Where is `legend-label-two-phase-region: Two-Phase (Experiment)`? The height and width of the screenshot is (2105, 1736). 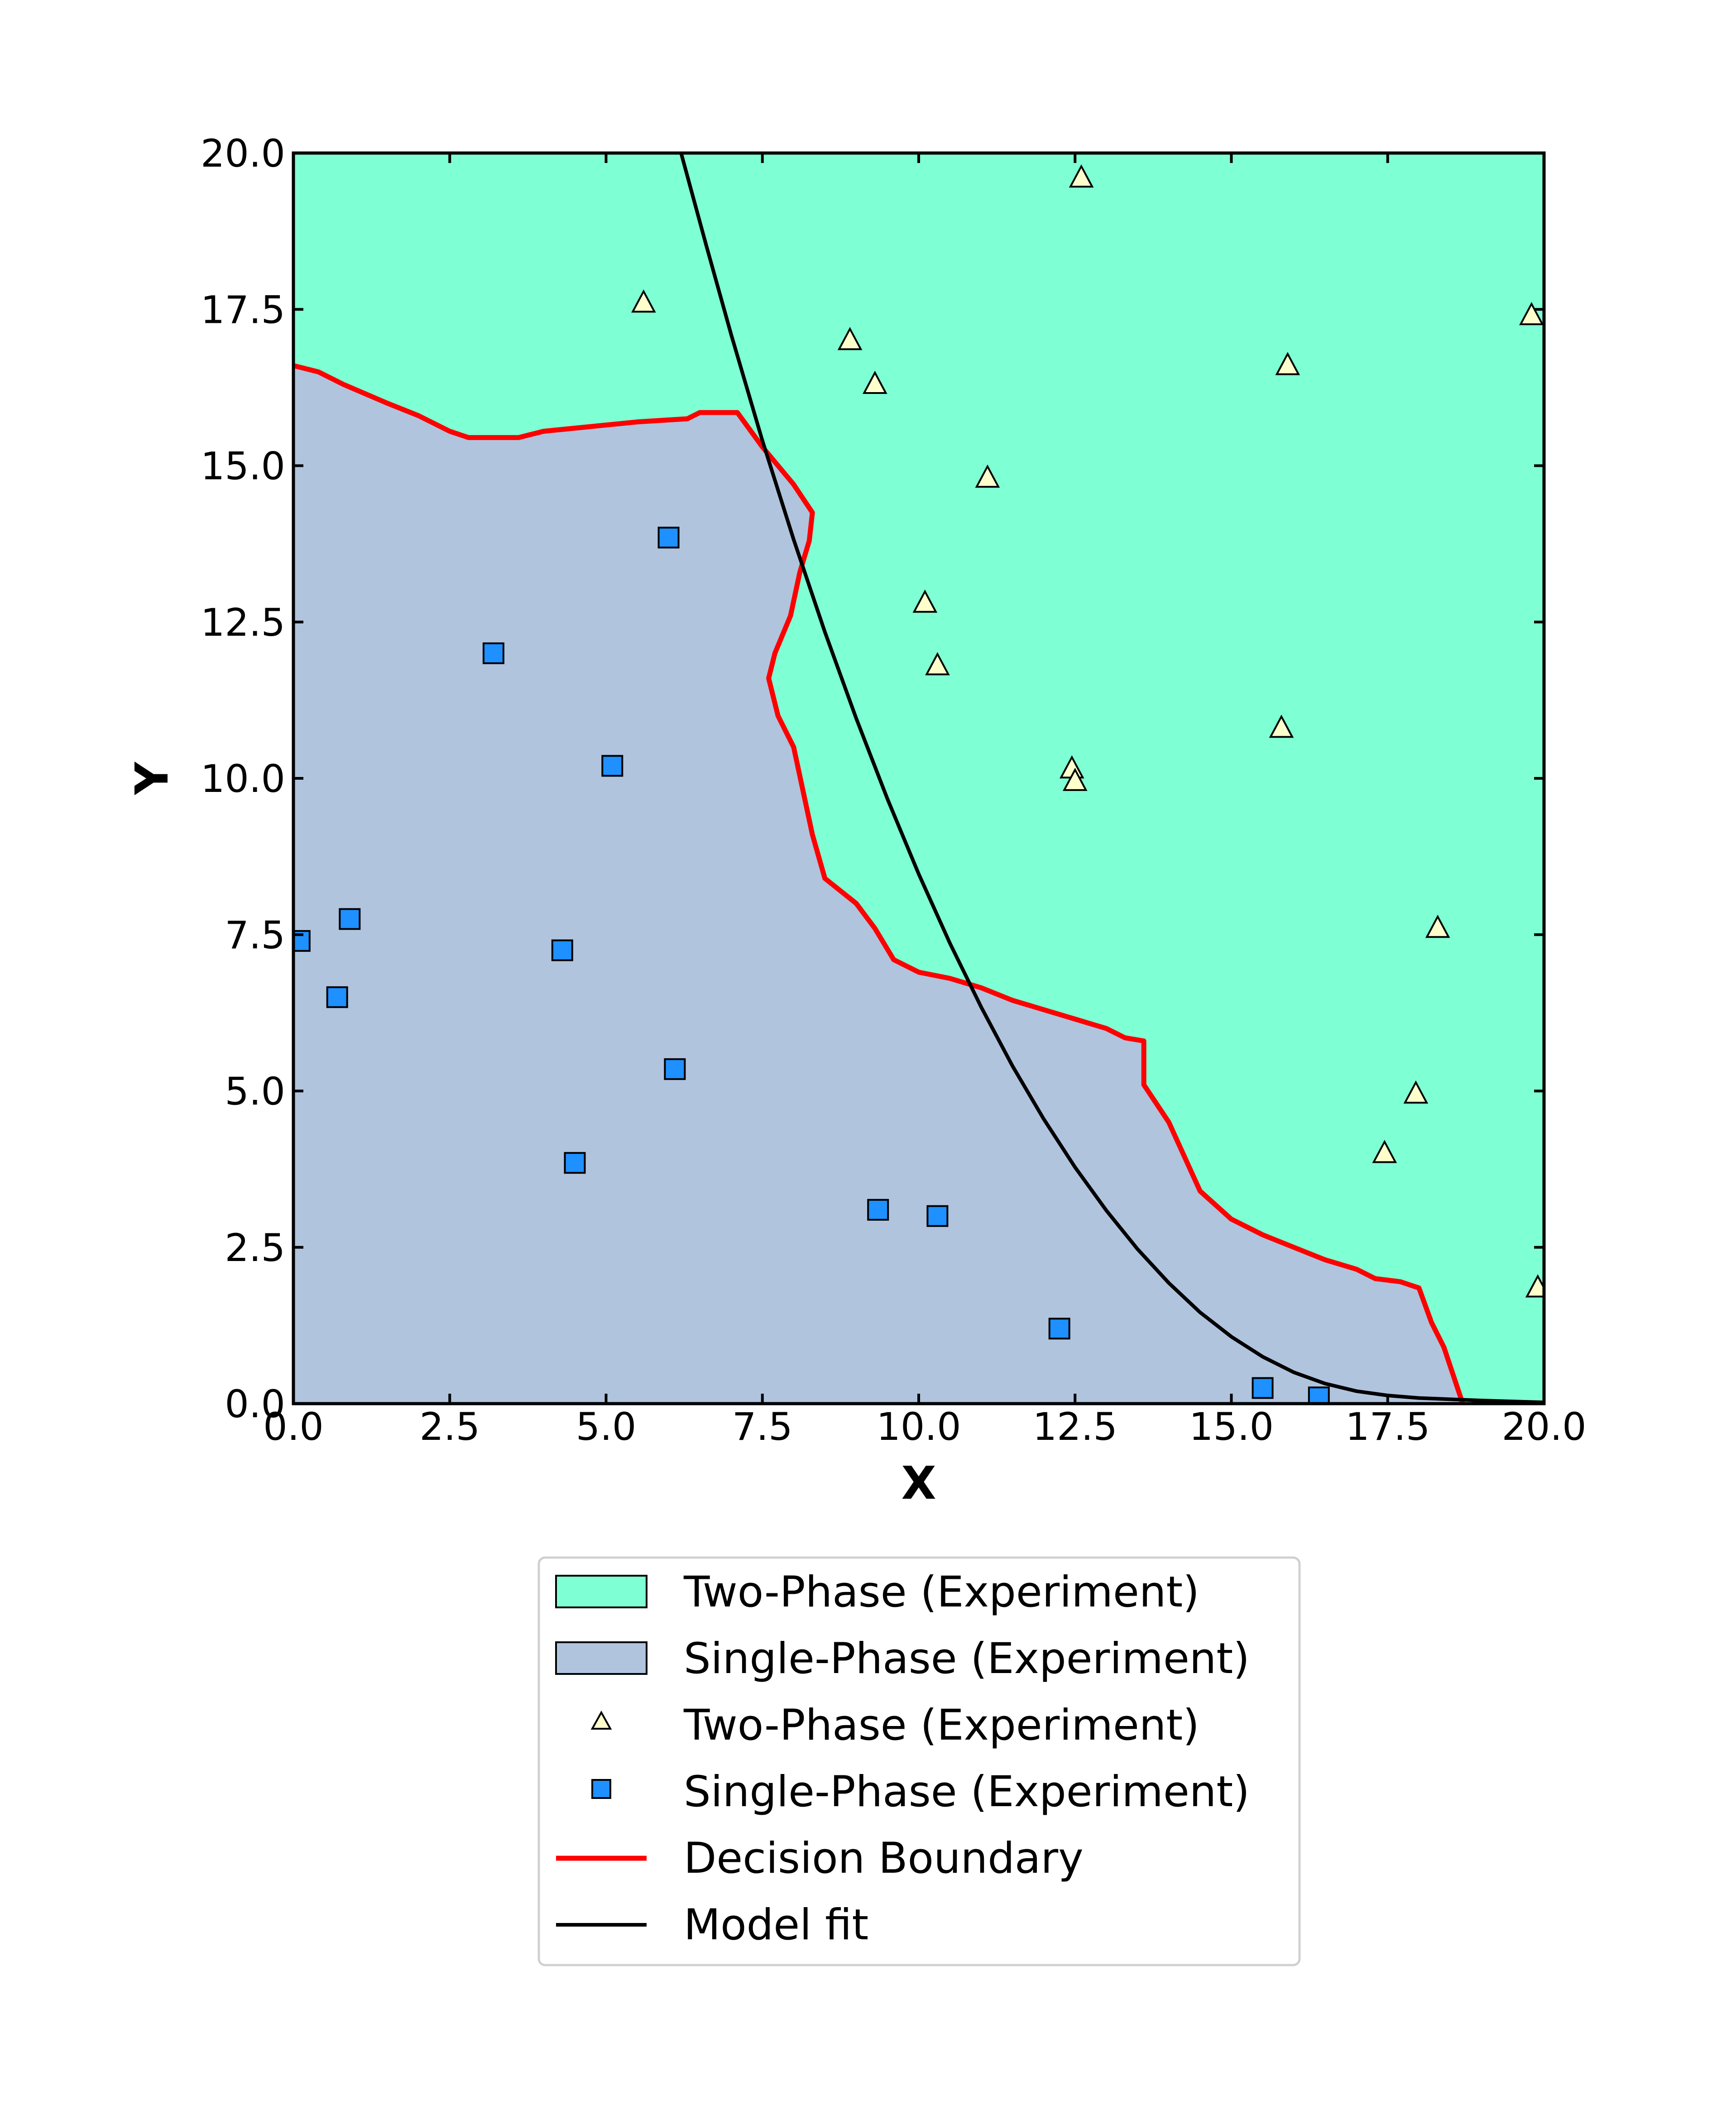
legend-label-two-phase-region: Two-Phase (Experiment) is located at coordinates (941, 1592).